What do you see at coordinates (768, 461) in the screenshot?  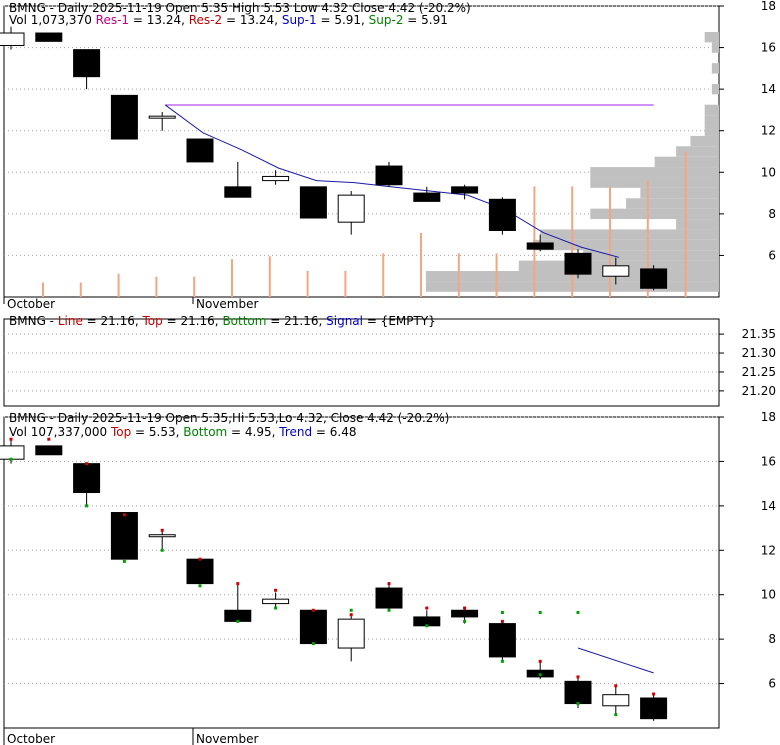 I see `trend-y-tick-label: 16` at bounding box center [768, 461].